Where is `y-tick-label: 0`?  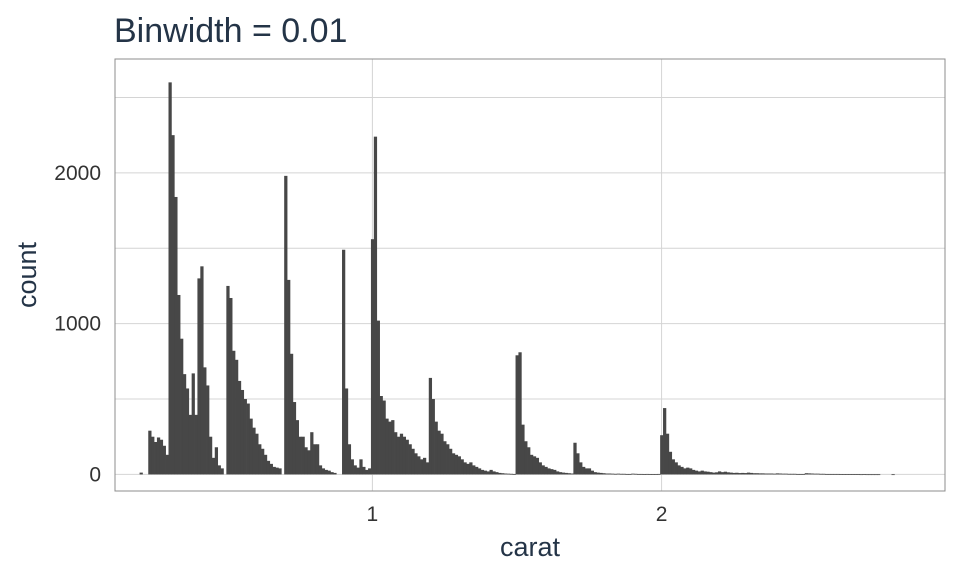 y-tick-label: 0 is located at coordinates (95, 474).